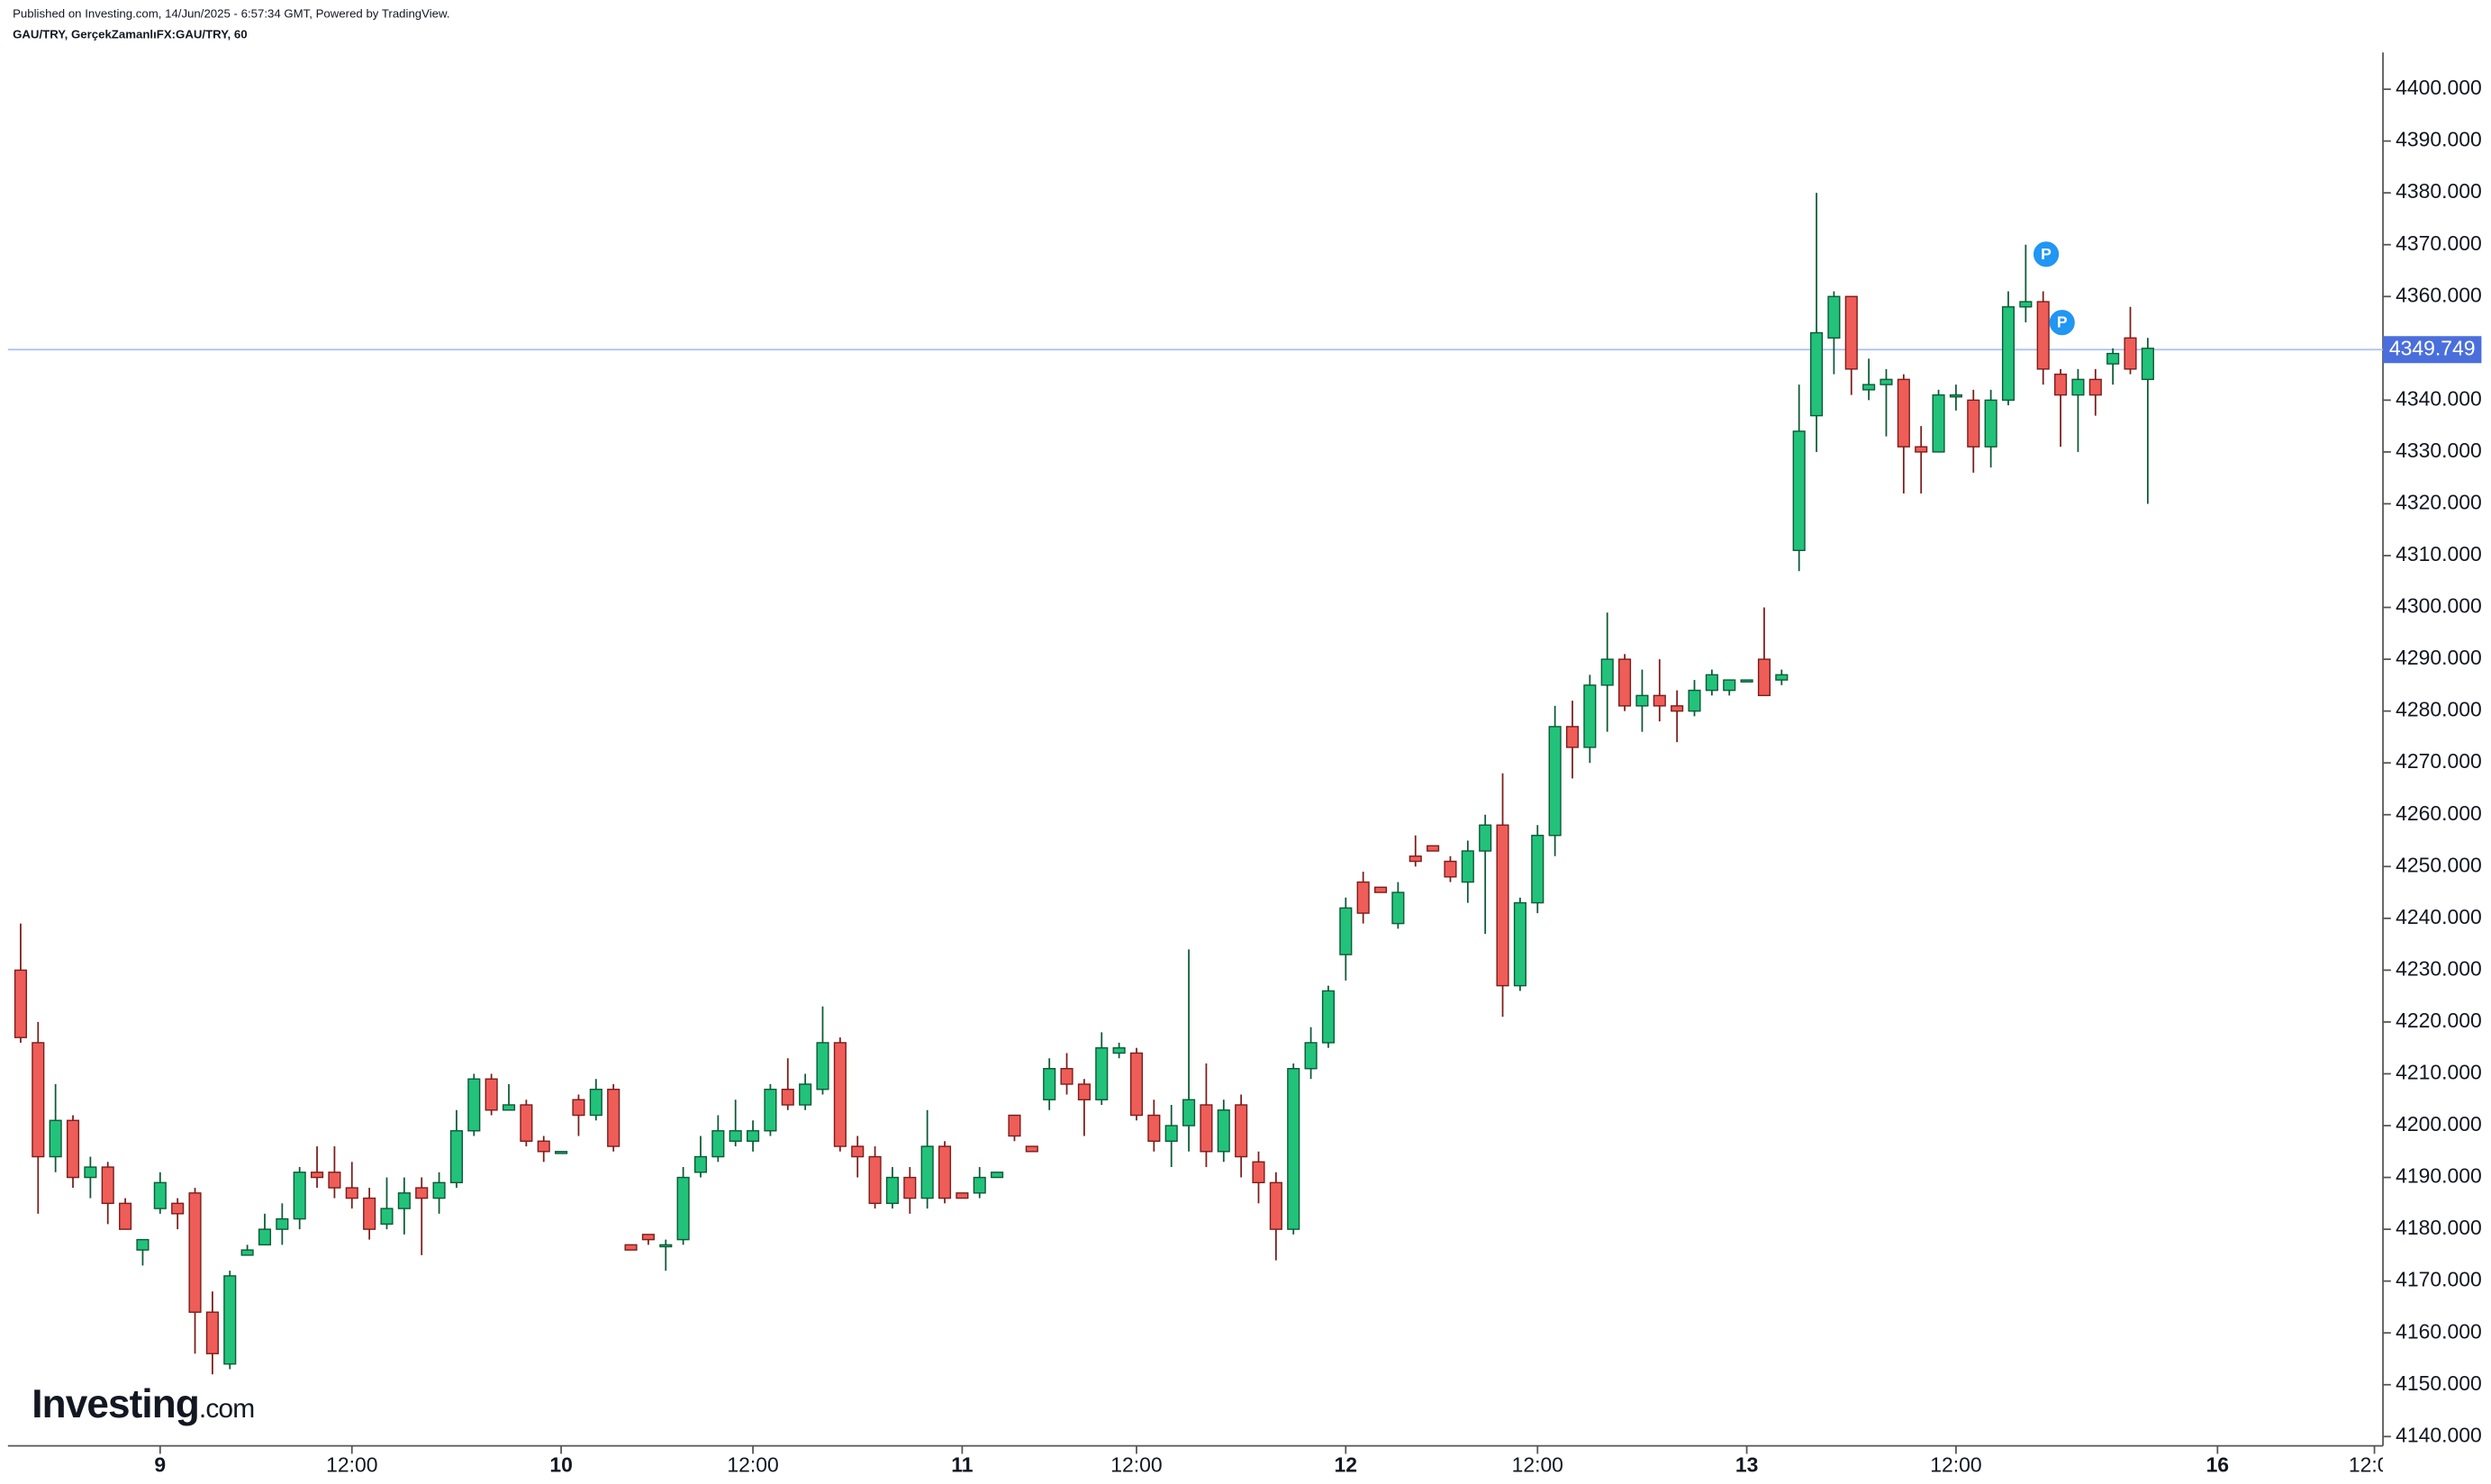 This screenshot has height=1484, width=2491. What do you see at coordinates (1346, 1465) in the screenshot?
I see `x-tick-label: 12` at bounding box center [1346, 1465].